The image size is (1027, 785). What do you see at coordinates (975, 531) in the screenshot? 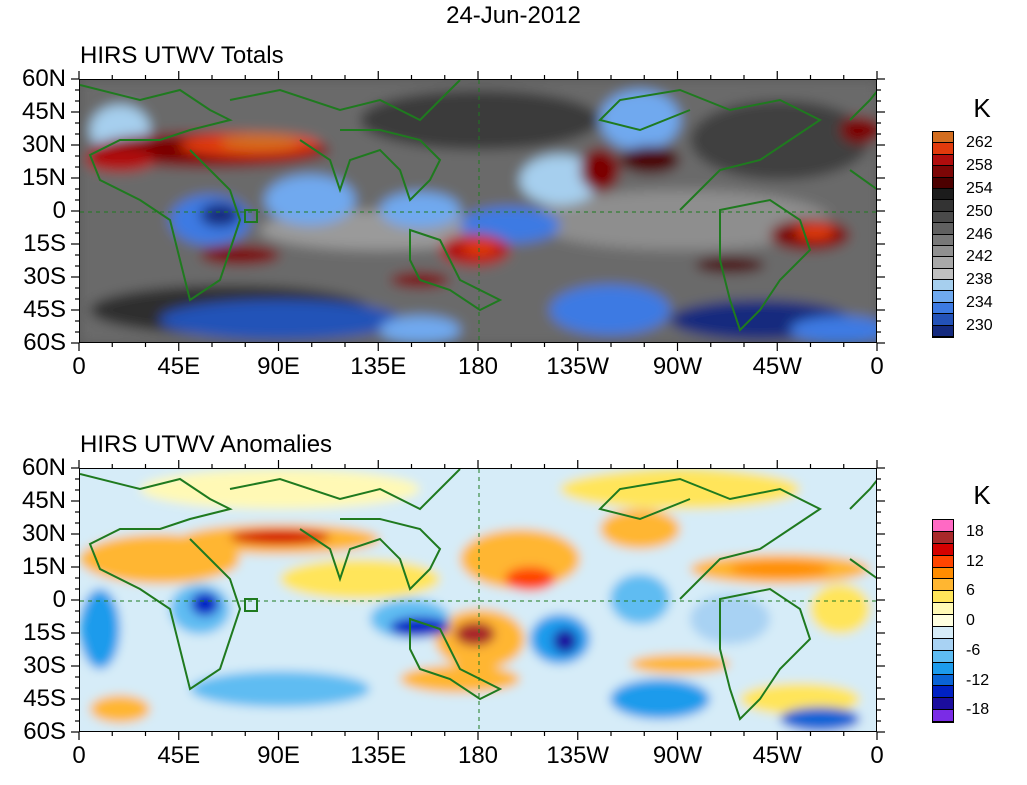
I see `colorbar-label: 18` at bounding box center [975, 531].